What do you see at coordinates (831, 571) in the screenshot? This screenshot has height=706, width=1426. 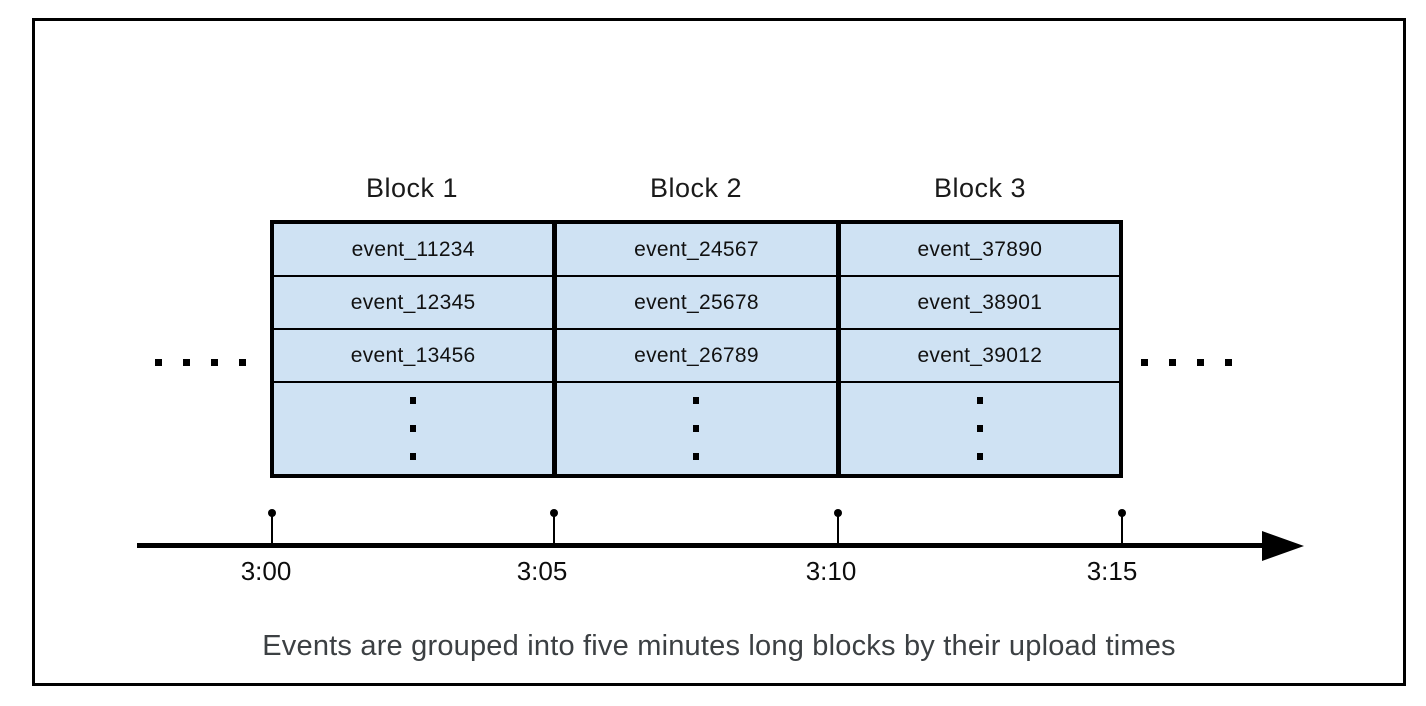 I see `timeline-tick-label: 3:10` at bounding box center [831, 571].